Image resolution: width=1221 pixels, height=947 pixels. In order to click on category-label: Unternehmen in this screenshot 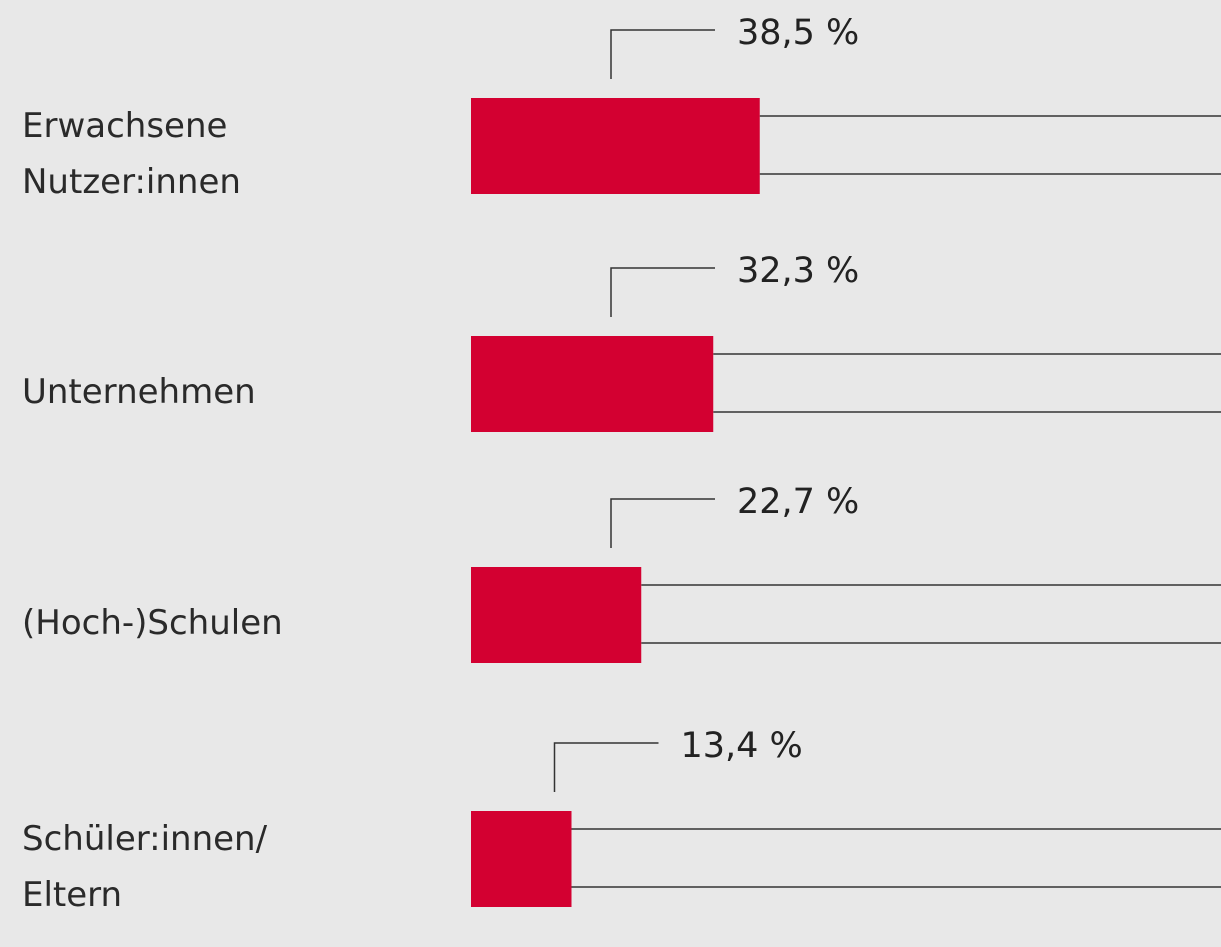, I will do `click(139, 392)`.